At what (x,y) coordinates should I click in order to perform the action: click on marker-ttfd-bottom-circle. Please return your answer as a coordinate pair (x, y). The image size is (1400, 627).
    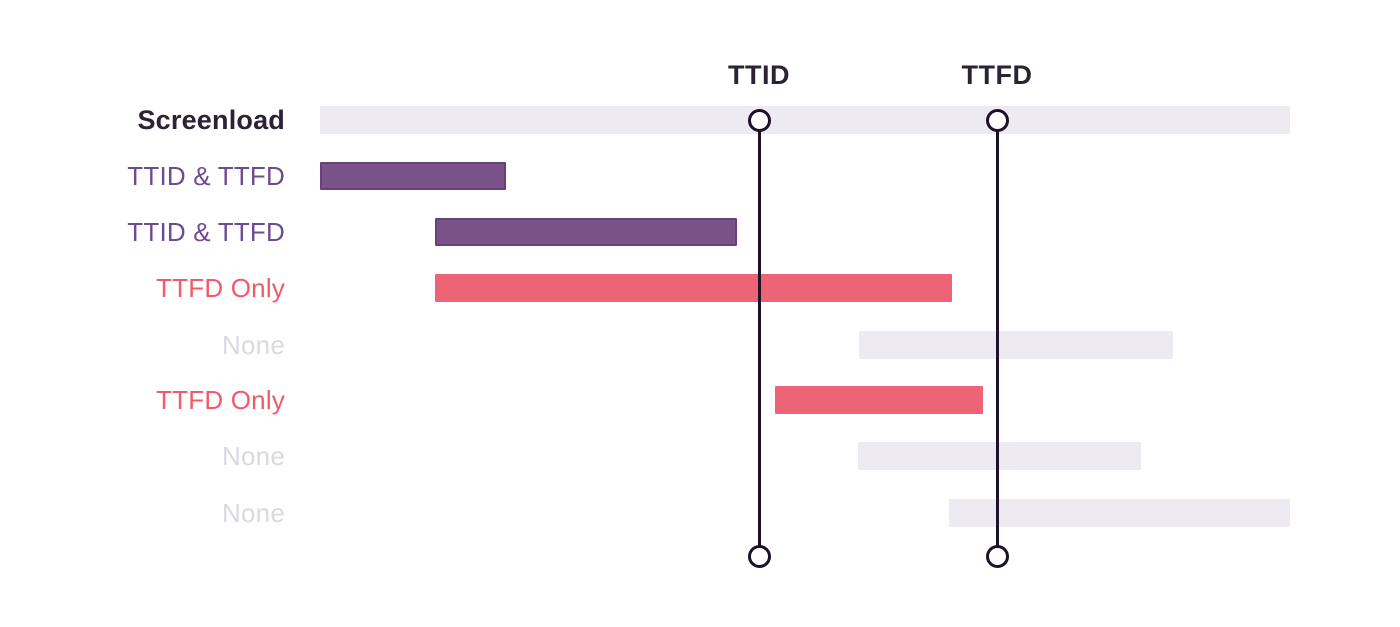
    Looking at the image, I should click on (997, 556).